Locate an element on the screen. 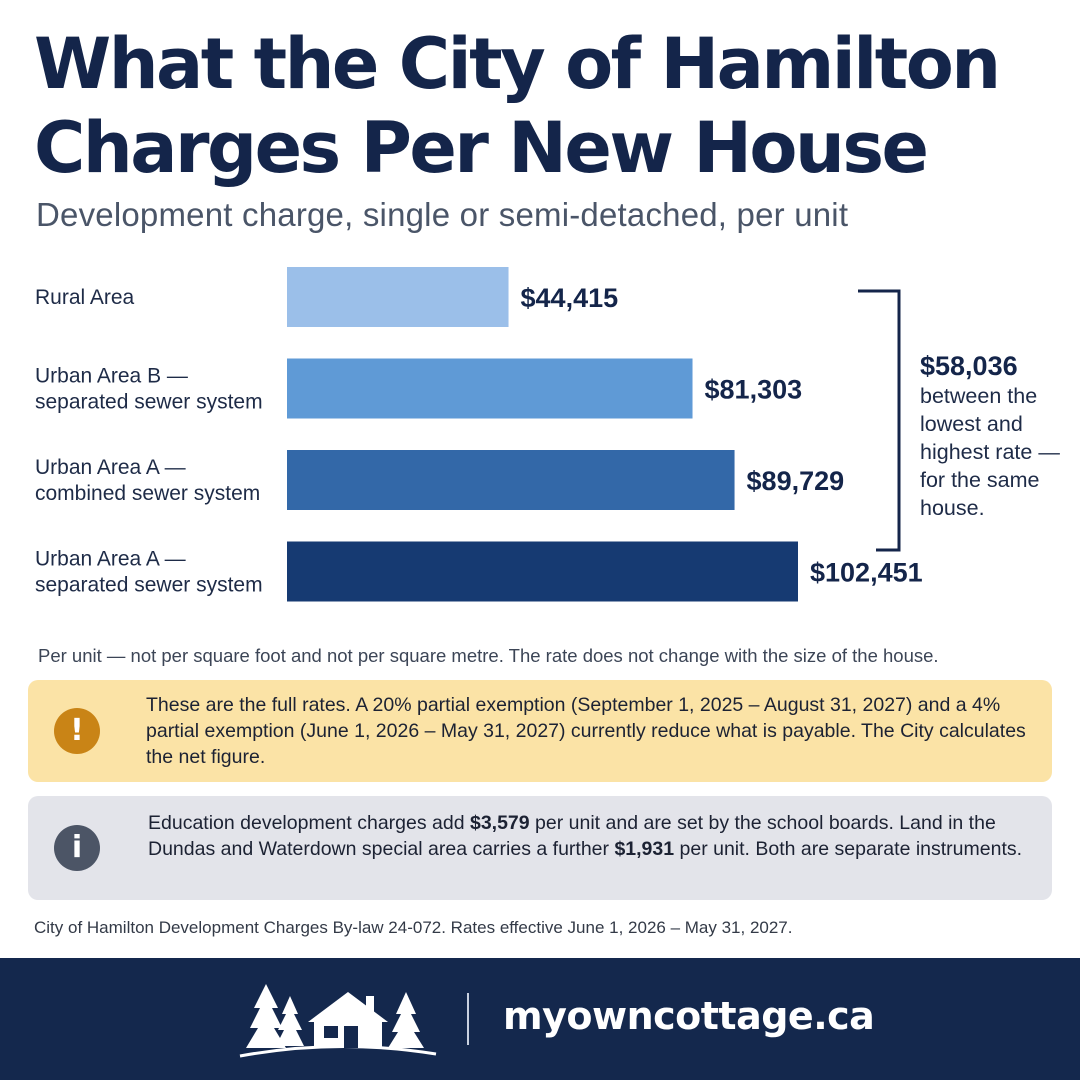 The image size is (1080, 1080). bar-value-label: $81,303 is located at coordinates (754, 390).